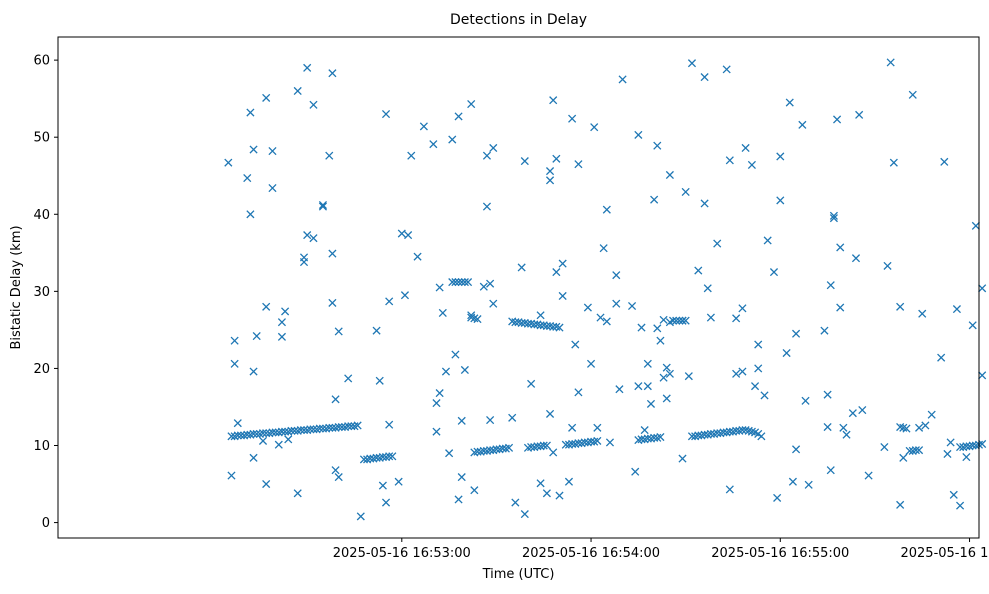 Image resolution: width=989 pixels, height=594 pixels. What do you see at coordinates (16, 287) in the screenshot?
I see `y-axis-label: Bistatic Delay (km)` at bounding box center [16, 287].